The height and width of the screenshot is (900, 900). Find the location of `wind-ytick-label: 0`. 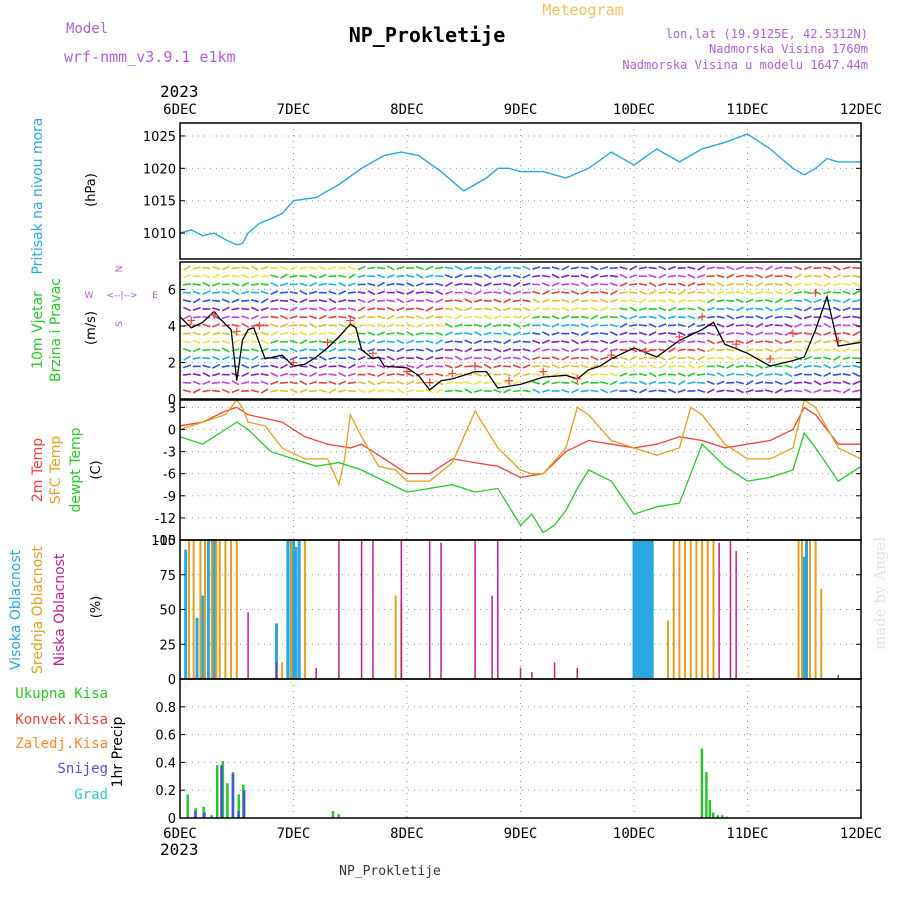

wind-ytick-label: 0 is located at coordinates (172, 400).